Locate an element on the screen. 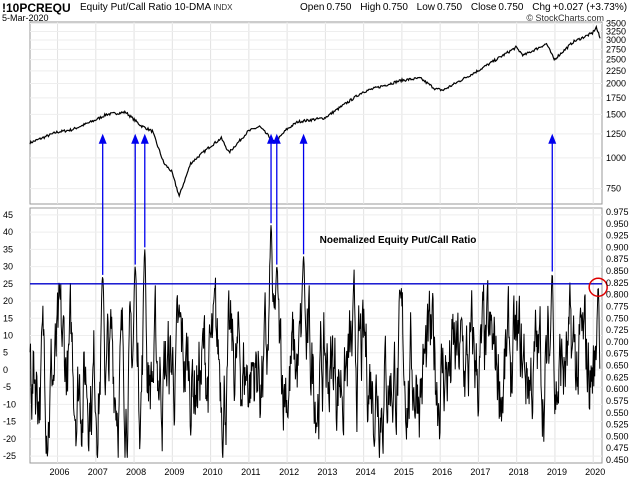  lower-right-tick-label: 0.875 is located at coordinates (617, 259).